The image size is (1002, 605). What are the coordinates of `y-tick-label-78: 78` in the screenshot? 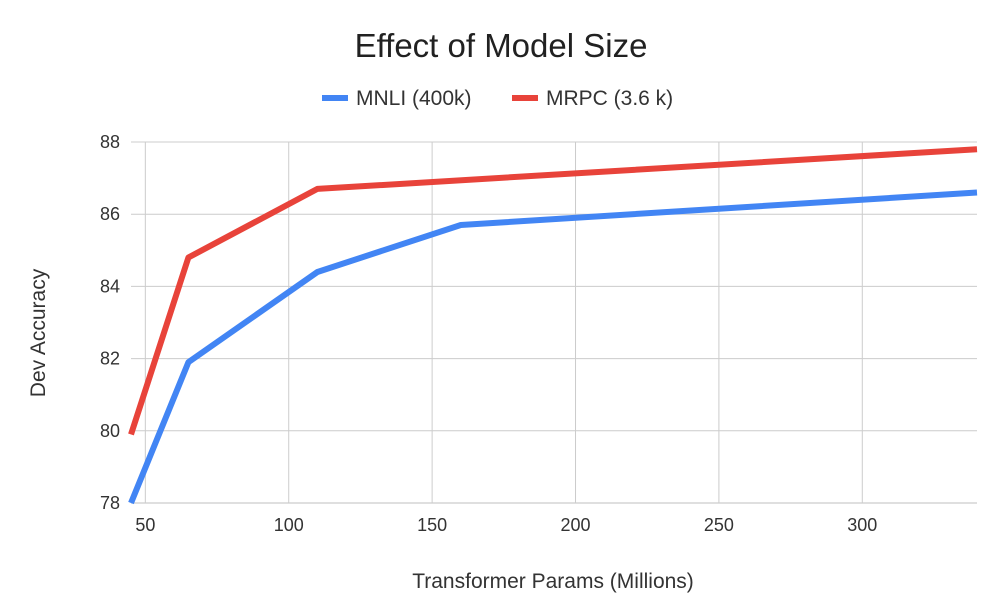 It's located at (110, 503).